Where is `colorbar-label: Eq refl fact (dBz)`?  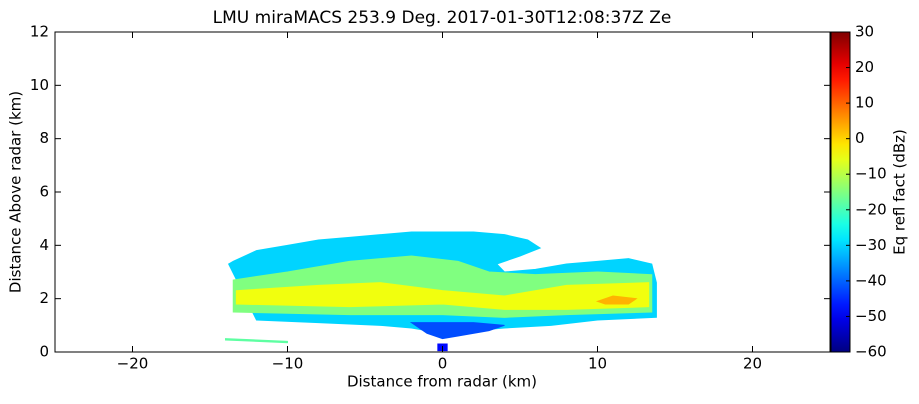 colorbar-label: Eq refl fact (dBz) is located at coordinates (900, 192).